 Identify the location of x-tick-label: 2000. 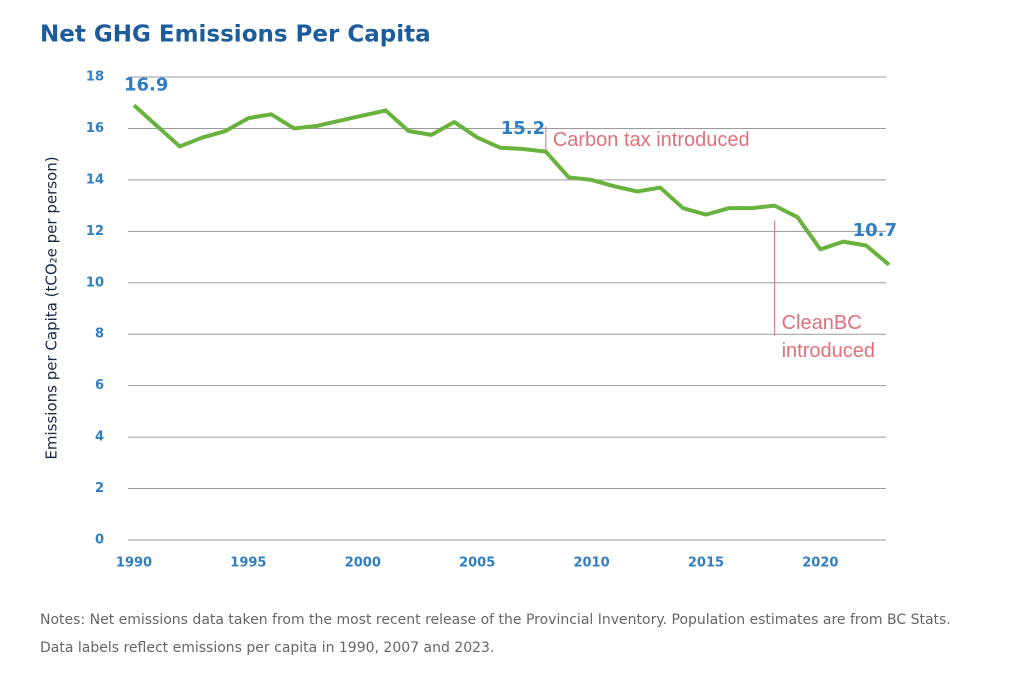
(363, 563).